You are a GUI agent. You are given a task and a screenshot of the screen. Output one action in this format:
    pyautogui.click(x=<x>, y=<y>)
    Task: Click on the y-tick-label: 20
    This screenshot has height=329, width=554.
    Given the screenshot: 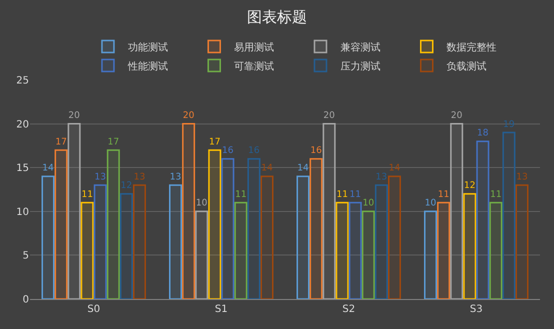 What is the action you would take?
    pyautogui.click(x=22, y=124)
    